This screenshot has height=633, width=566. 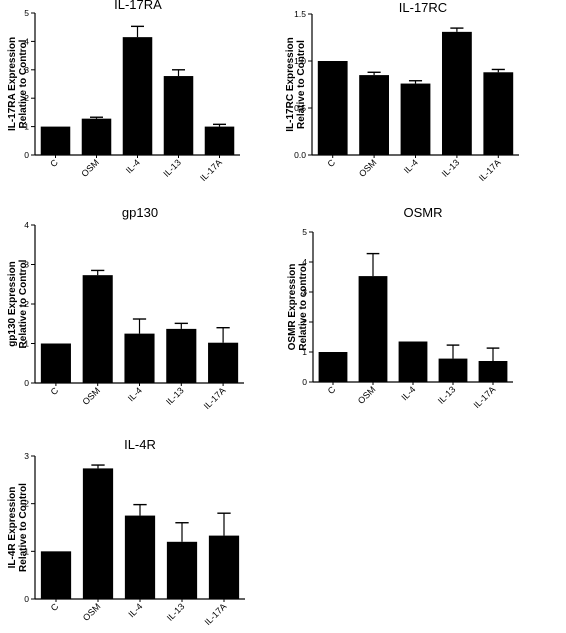 What do you see at coordinates (300, 14) in the screenshot?
I see `y-tick-label: 1.5` at bounding box center [300, 14].